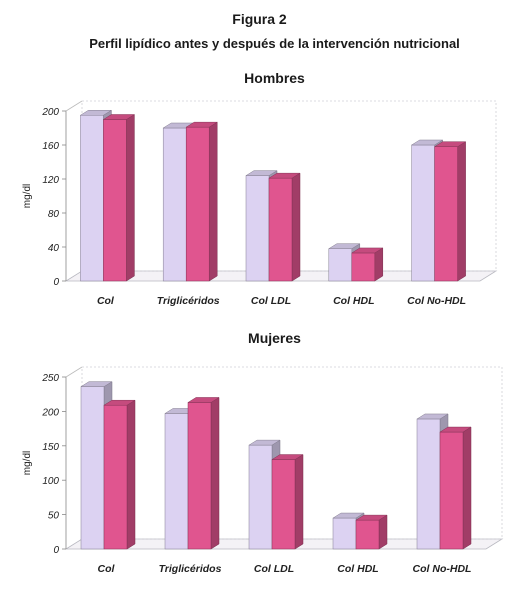 This screenshot has width=519, height=603. Describe the element at coordinates (274, 338) in the screenshot. I see `chart-title-mujeres: Mujeres` at that location.